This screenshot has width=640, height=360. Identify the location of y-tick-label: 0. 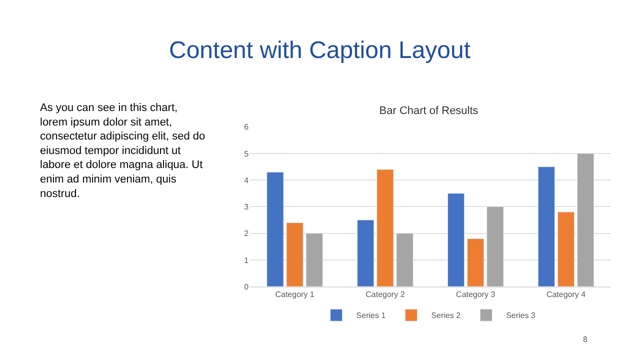
(247, 287).